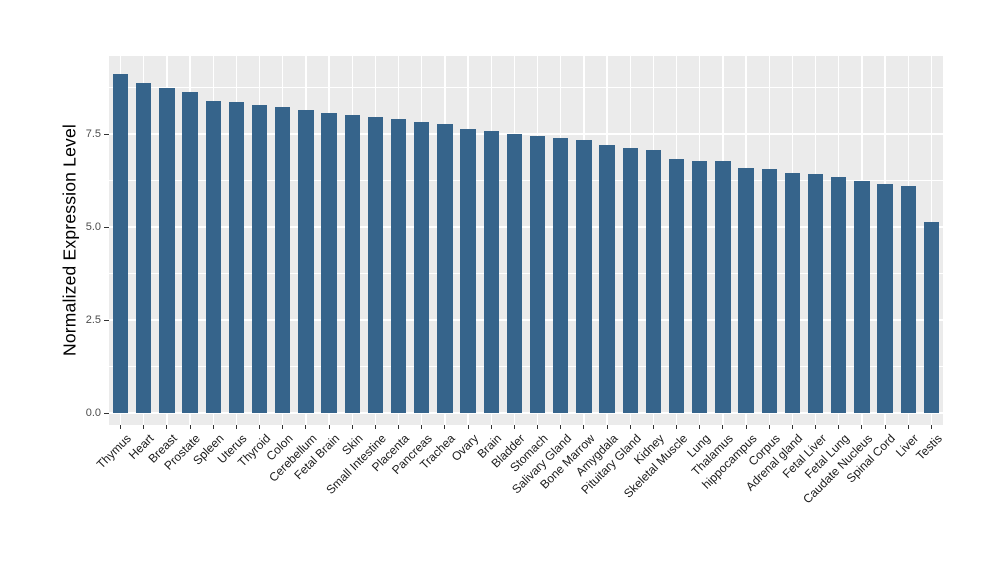 This screenshot has width=1000, height=580. Describe the element at coordinates (93, 319) in the screenshot. I see `y-tick-label: 2.5` at that location.